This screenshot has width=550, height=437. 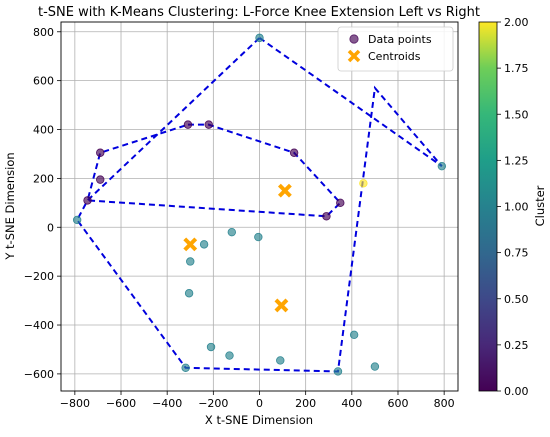 I want to click on x-tick-label: 600, so click(x=397, y=403).